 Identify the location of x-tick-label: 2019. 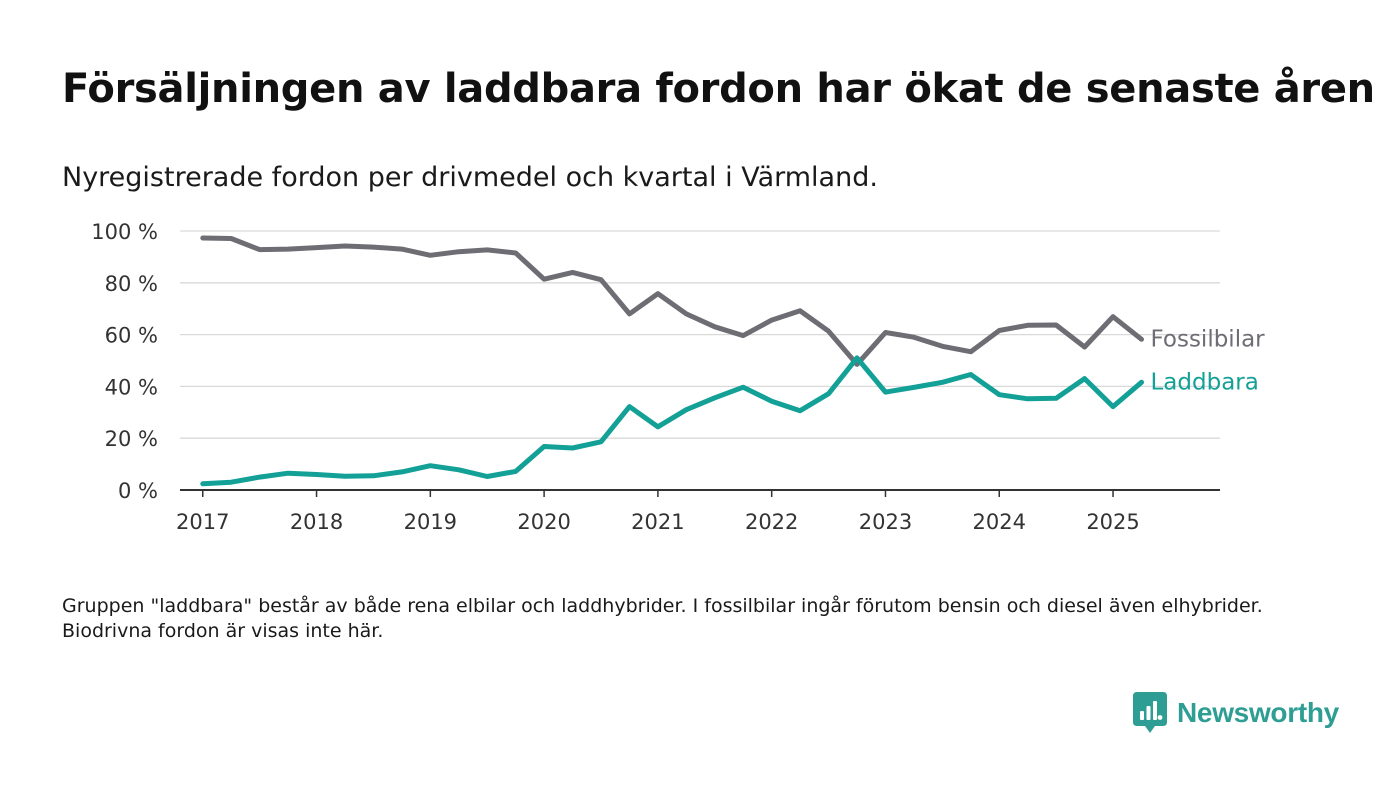
(430, 522).